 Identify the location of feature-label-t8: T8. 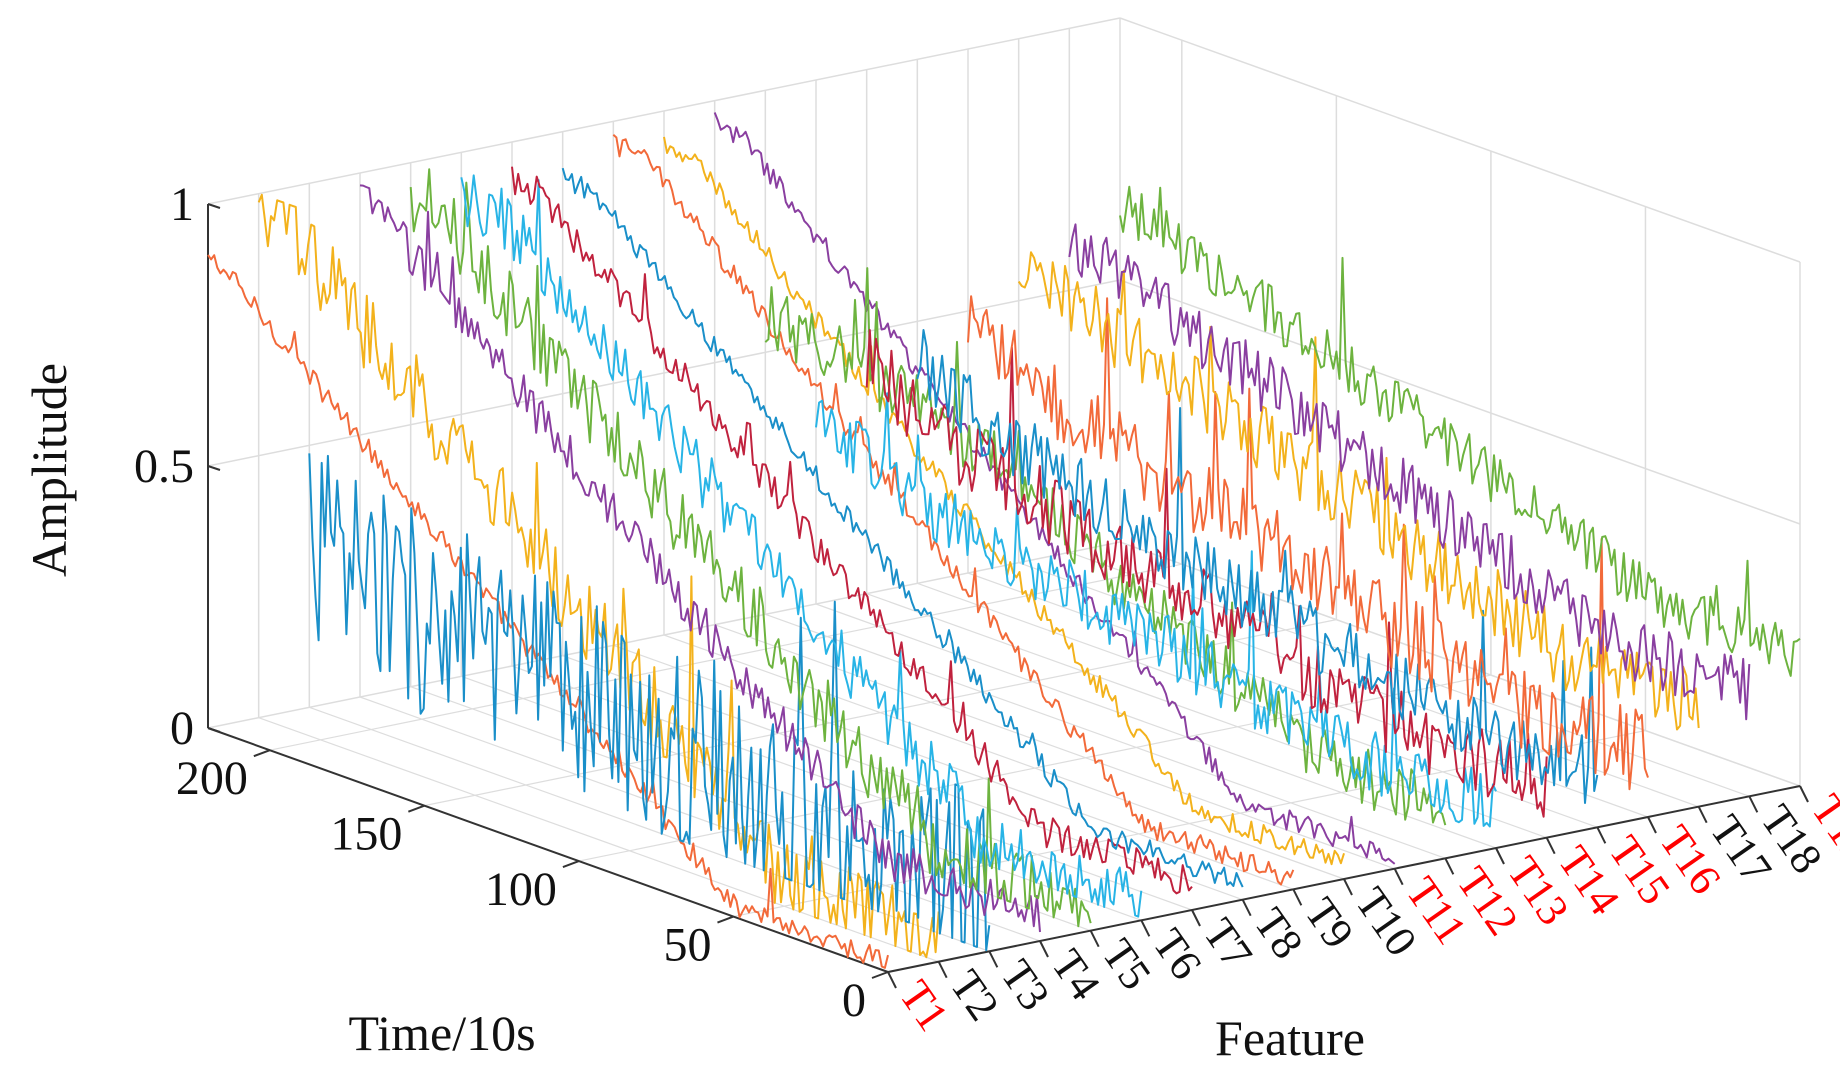
(1278, 933).